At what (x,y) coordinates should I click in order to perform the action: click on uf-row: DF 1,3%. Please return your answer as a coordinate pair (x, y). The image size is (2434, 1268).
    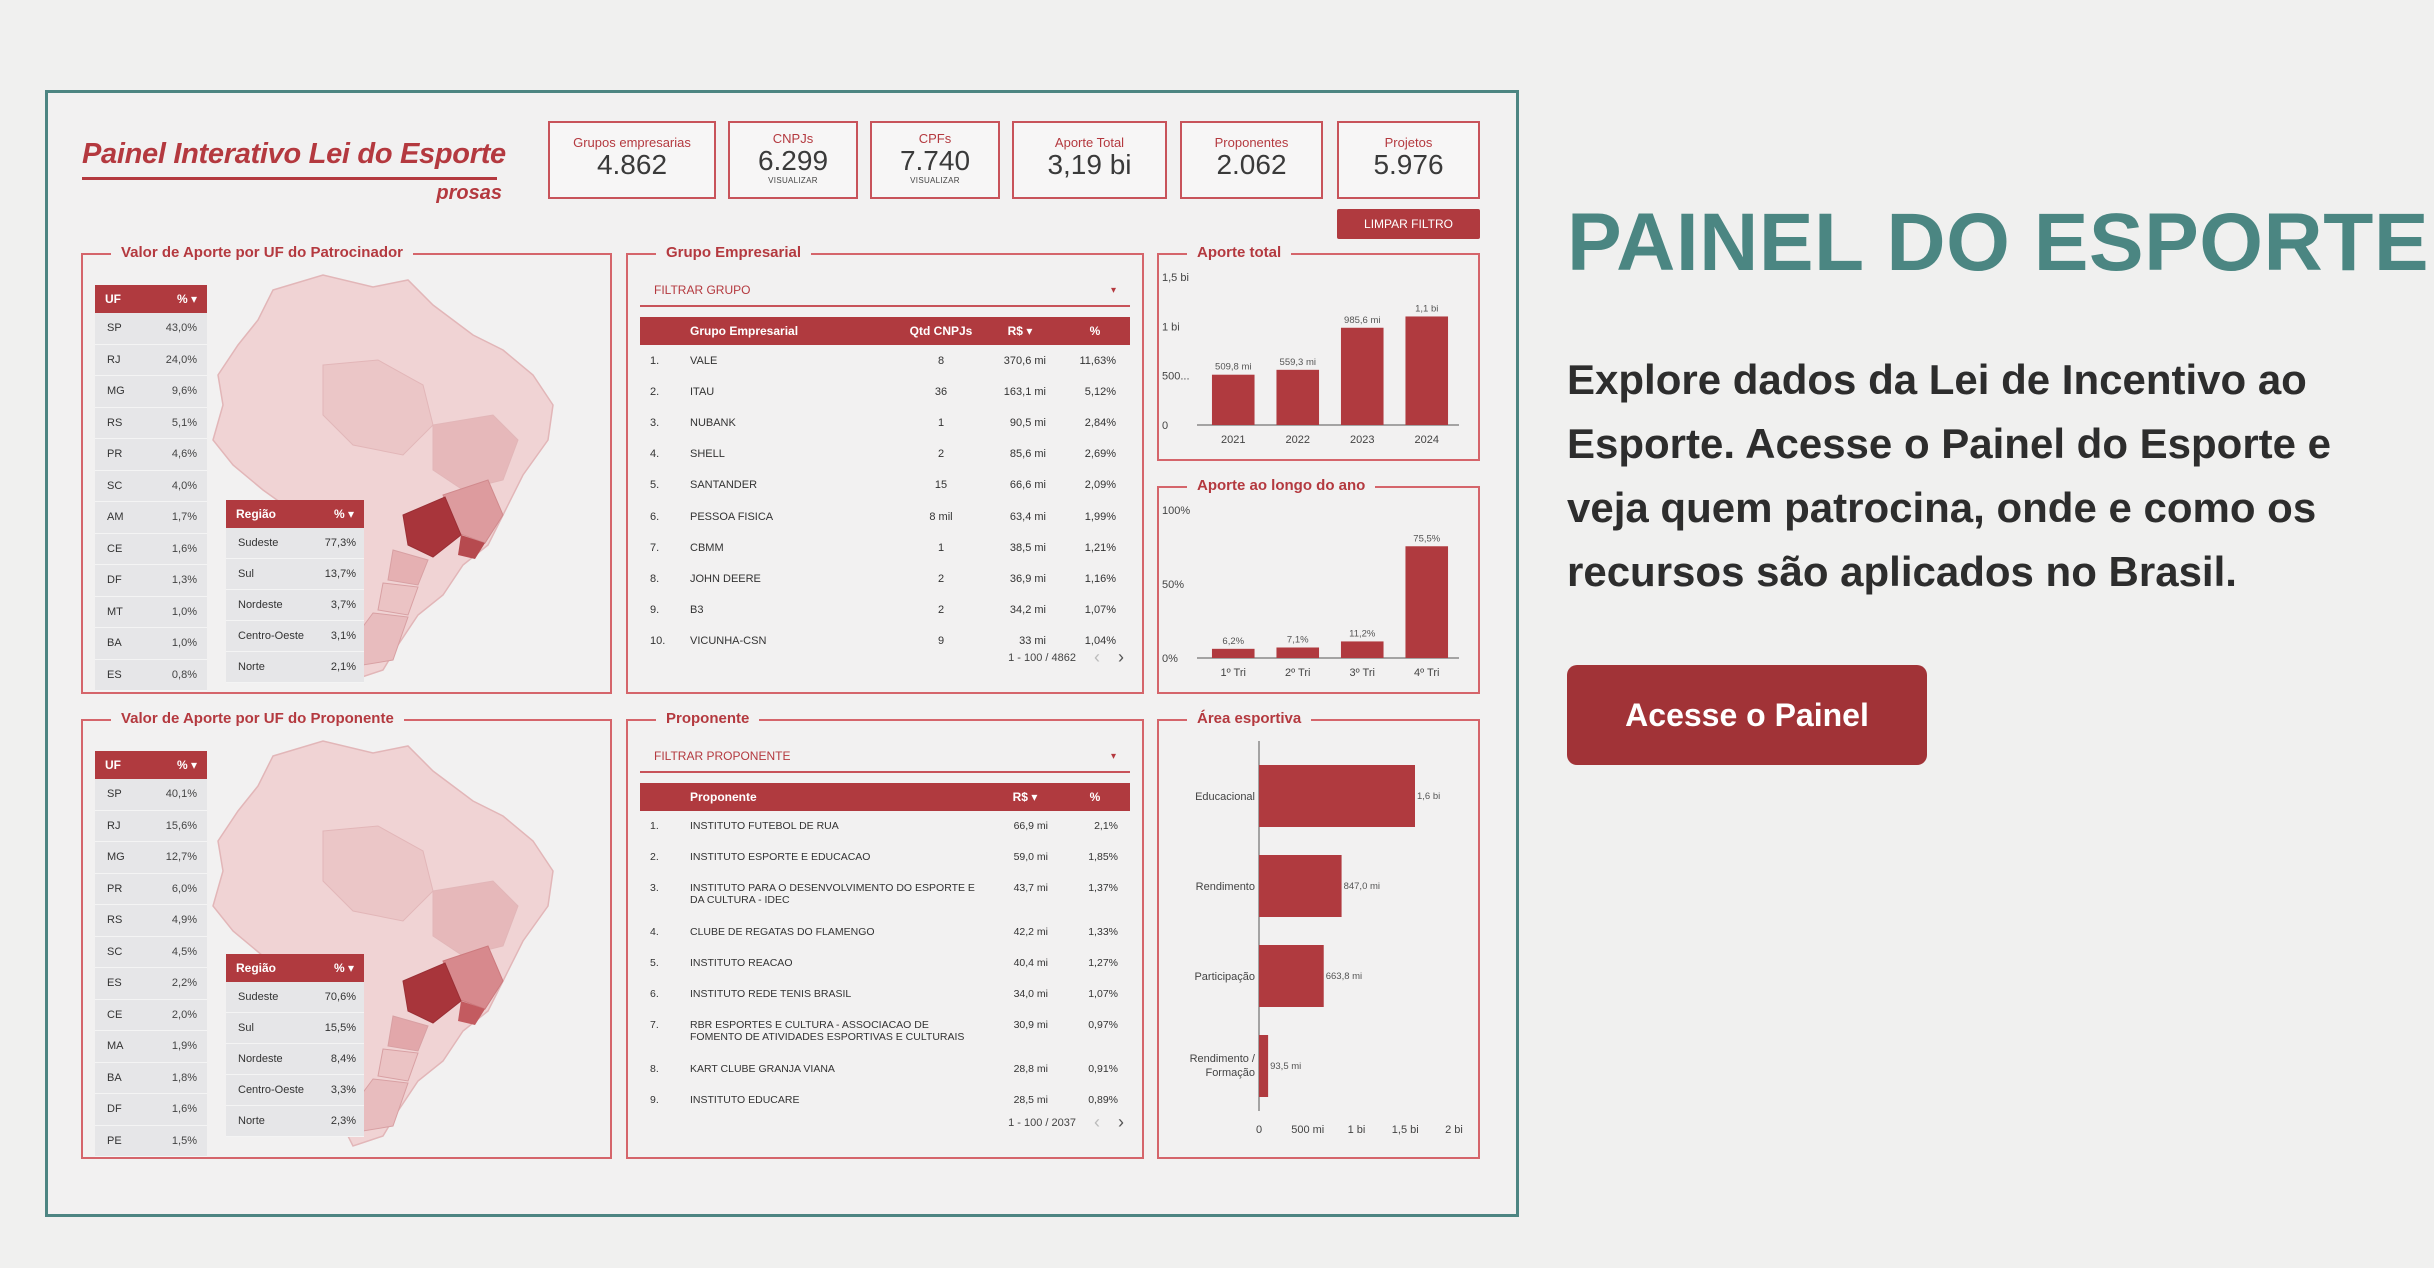
    Looking at the image, I should click on (151, 581).